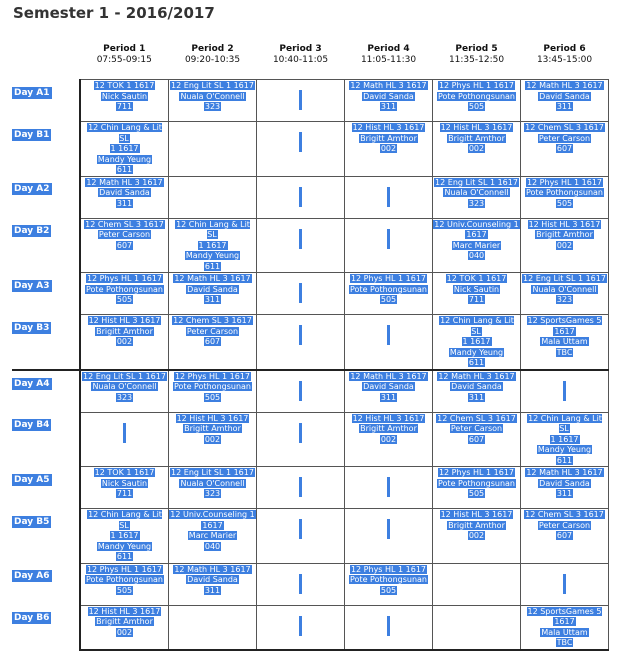  What do you see at coordinates (476, 127) in the screenshot?
I see `class-line-text: 12 Hist HL 3 1617` at bounding box center [476, 127].